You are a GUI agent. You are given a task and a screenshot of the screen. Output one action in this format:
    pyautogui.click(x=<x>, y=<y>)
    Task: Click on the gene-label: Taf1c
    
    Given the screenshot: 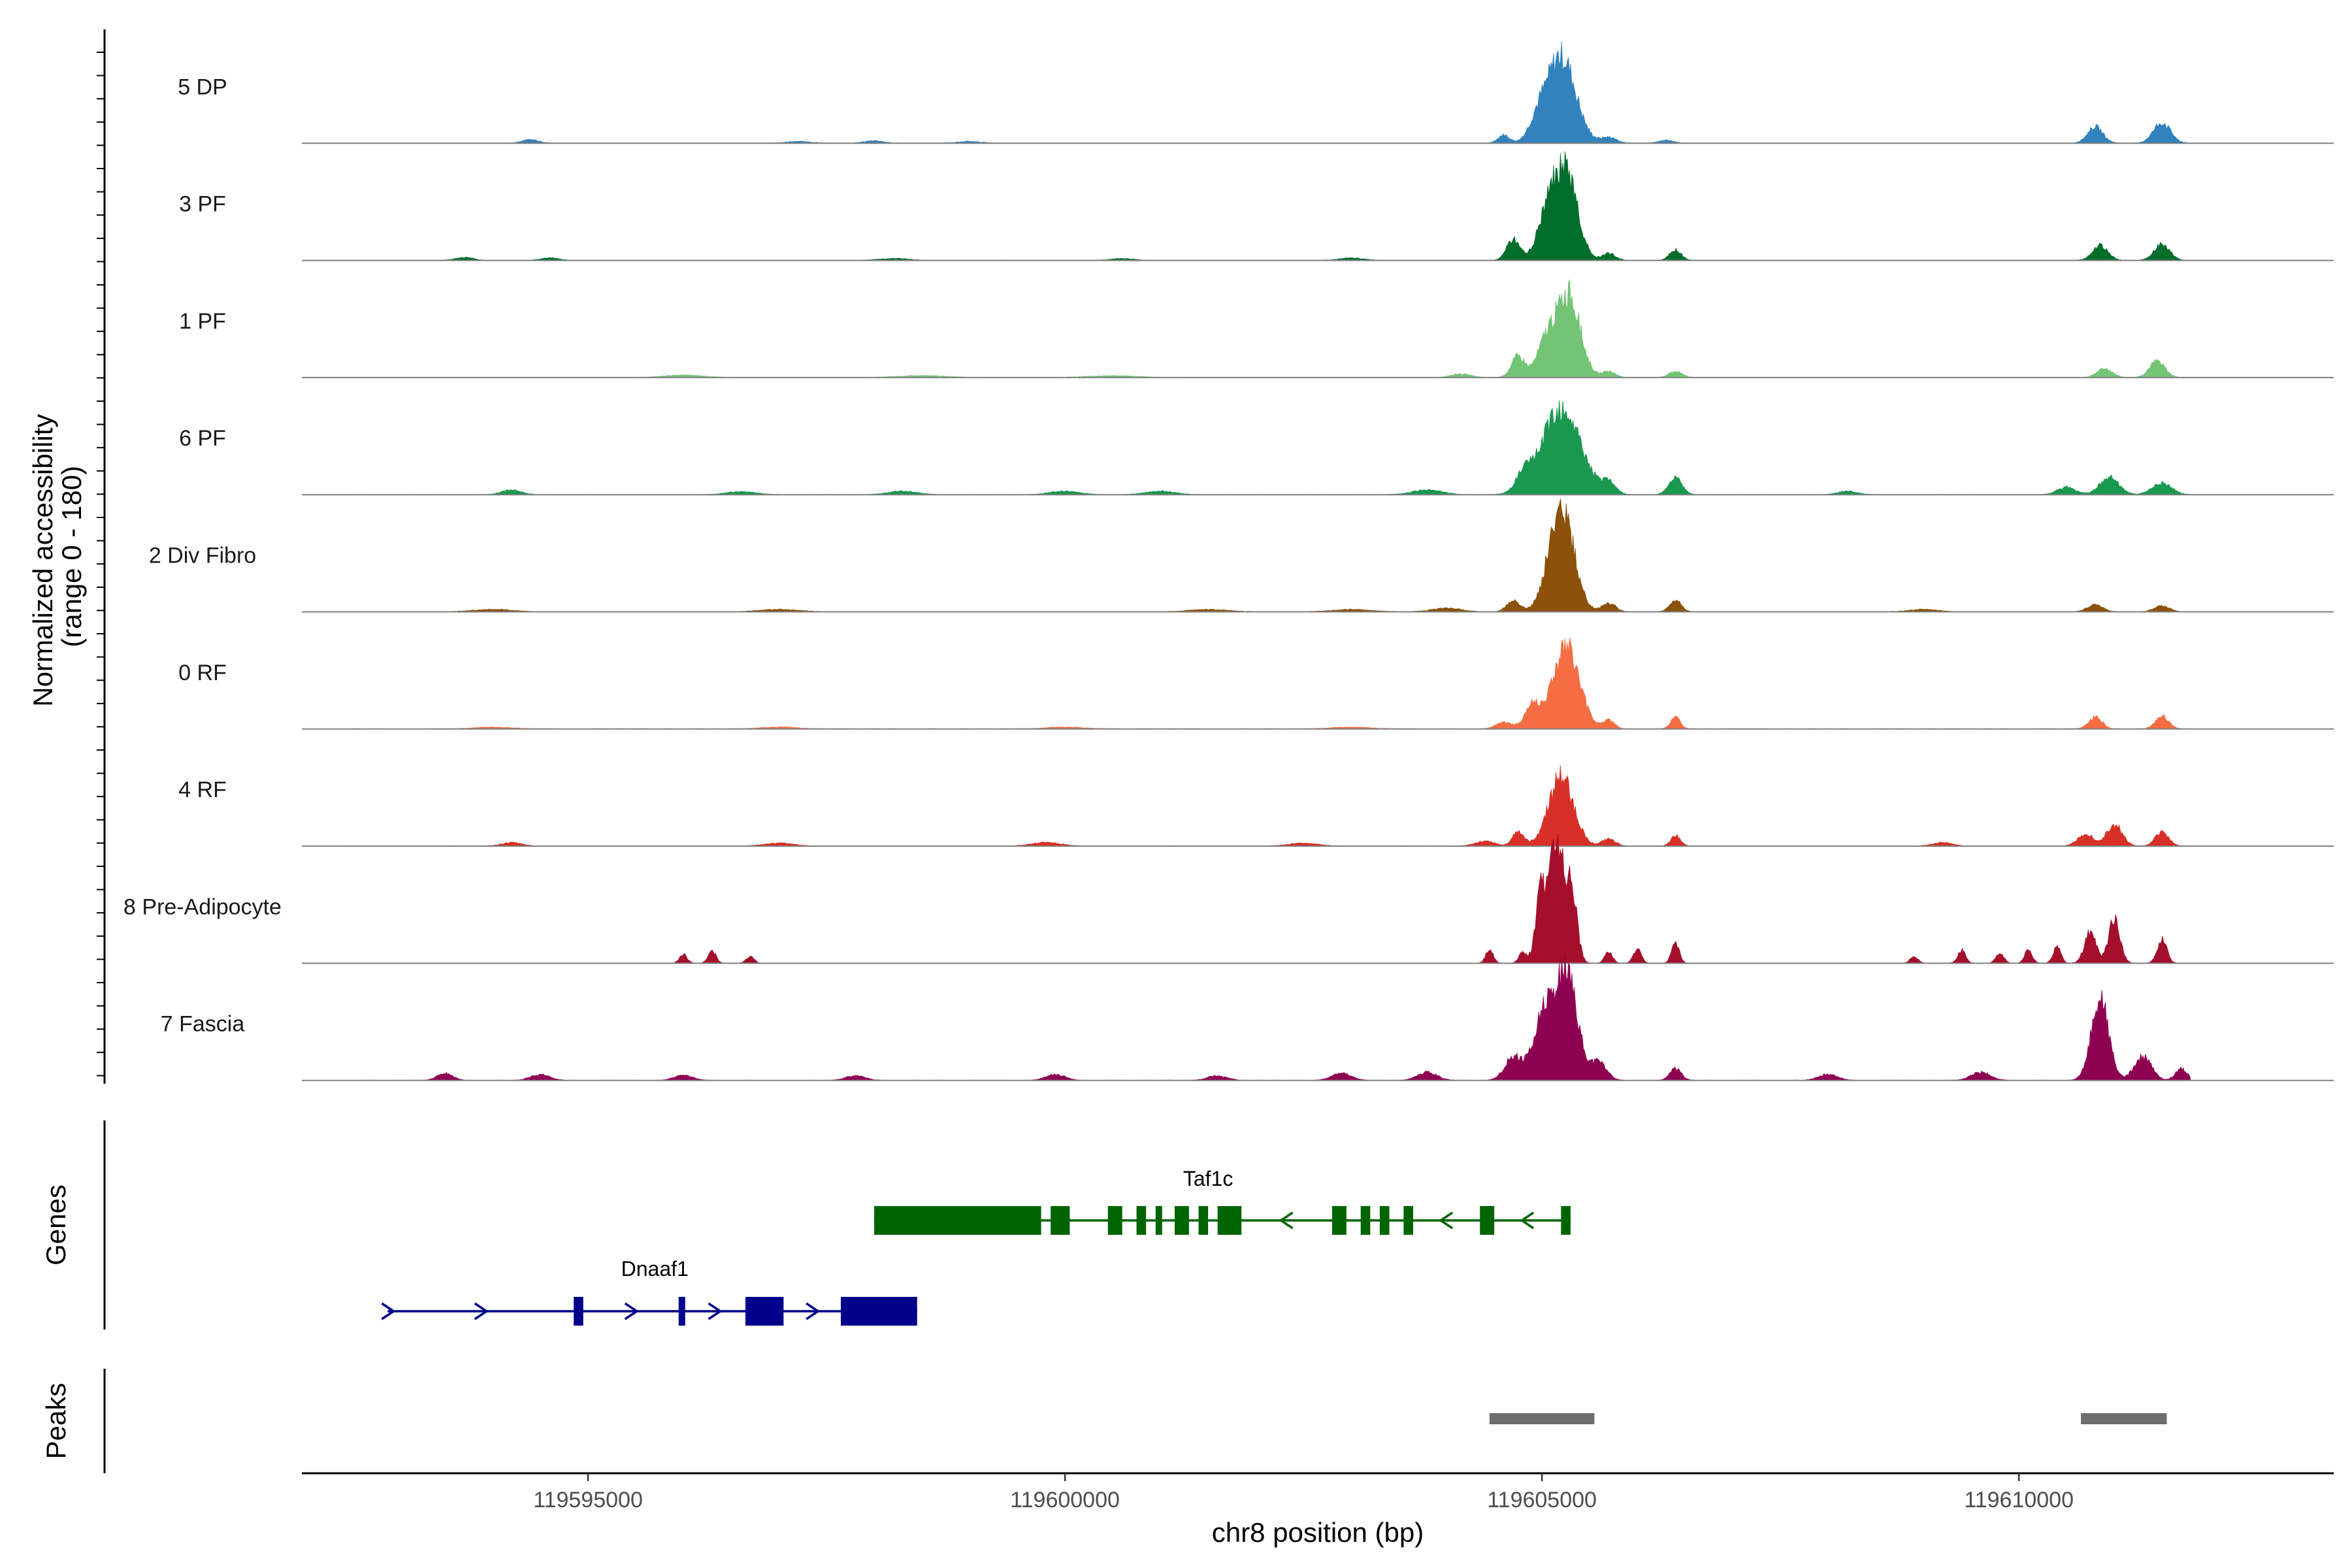 What is the action you would take?
    pyautogui.click(x=1208, y=1178)
    